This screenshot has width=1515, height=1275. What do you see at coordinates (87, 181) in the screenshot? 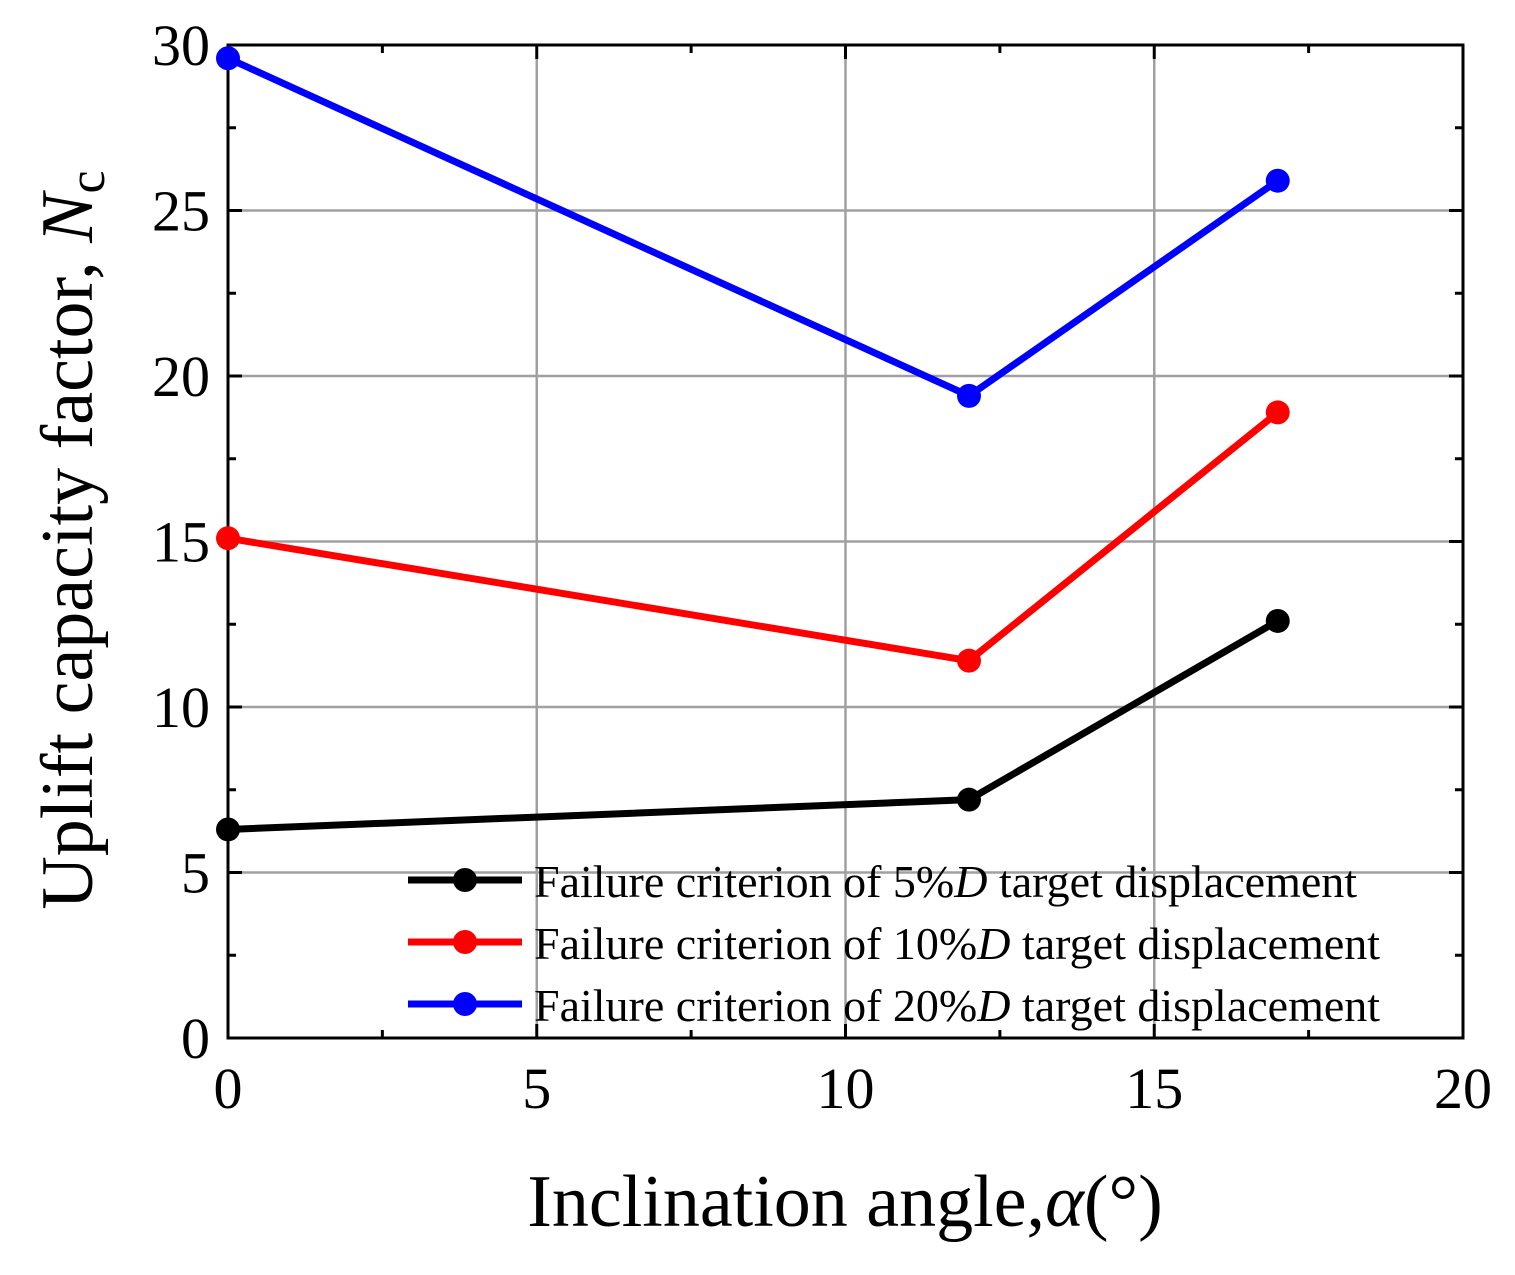
I see `y-axis-label-subscript: c` at bounding box center [87, 181].